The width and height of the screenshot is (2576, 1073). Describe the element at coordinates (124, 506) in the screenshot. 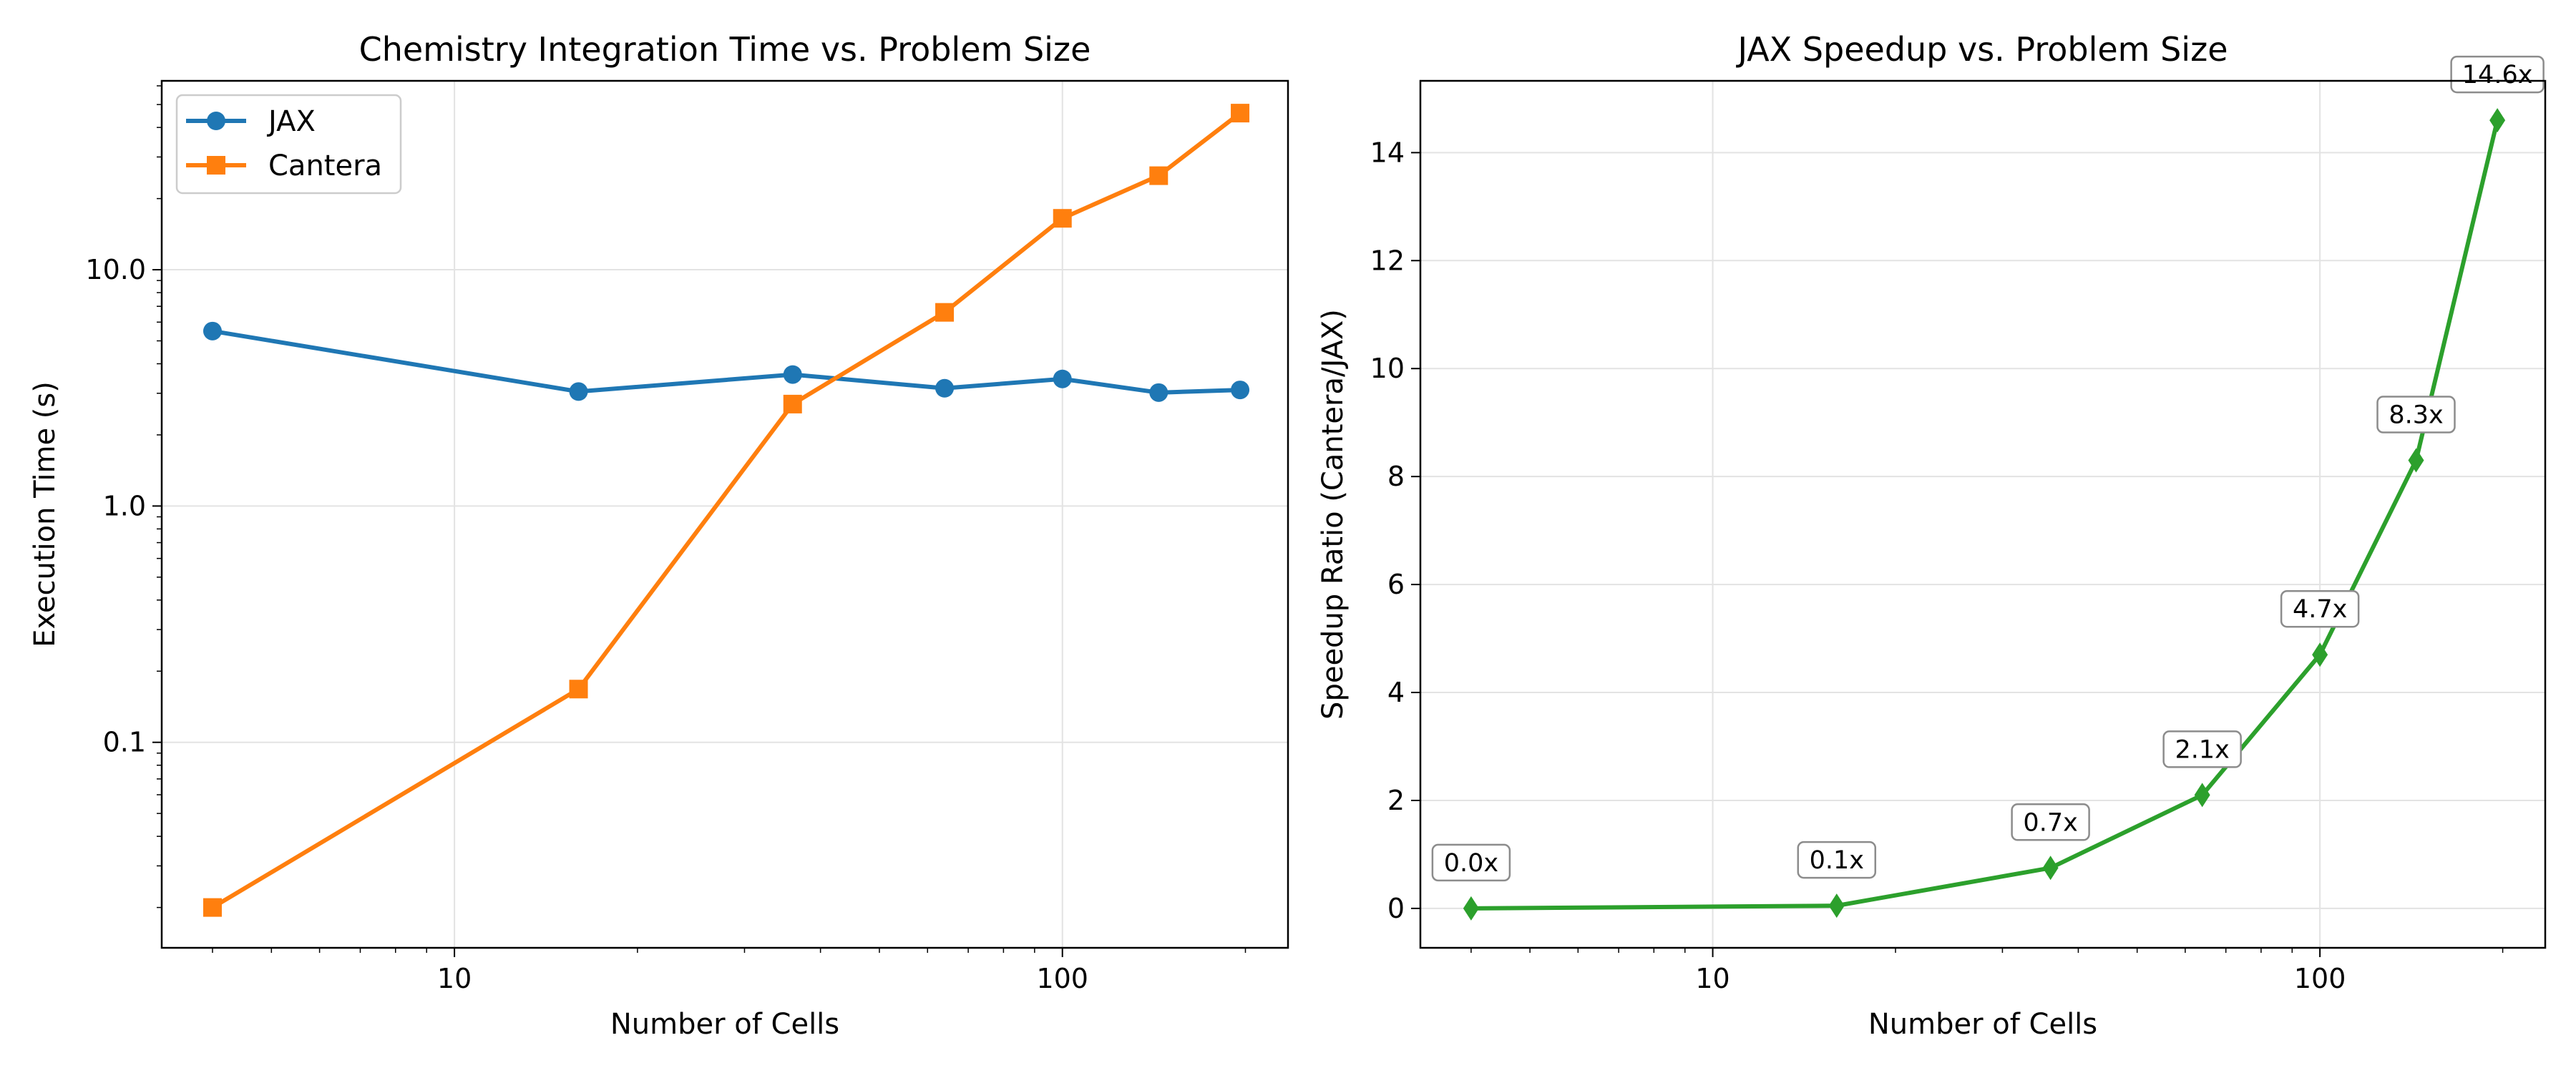

I see `y-tick-label: 1.0` at that location.